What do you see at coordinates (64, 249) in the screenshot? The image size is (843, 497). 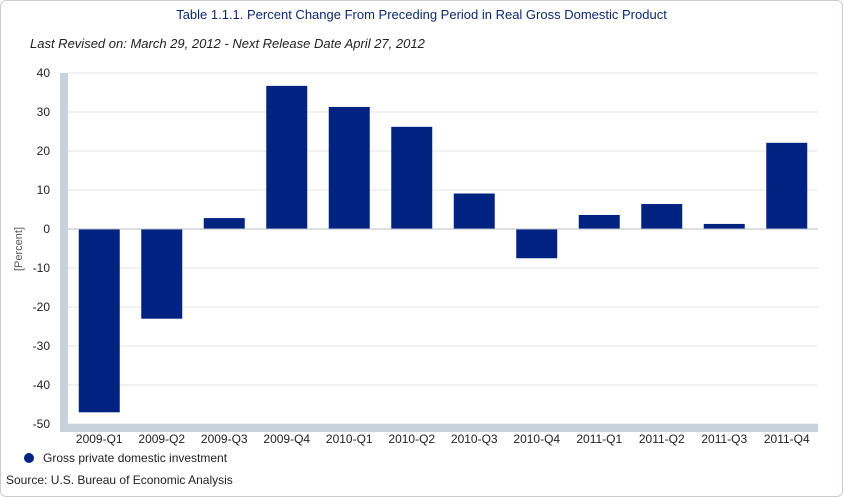 I see `y-axis-band` at bounding box center [64, 249].